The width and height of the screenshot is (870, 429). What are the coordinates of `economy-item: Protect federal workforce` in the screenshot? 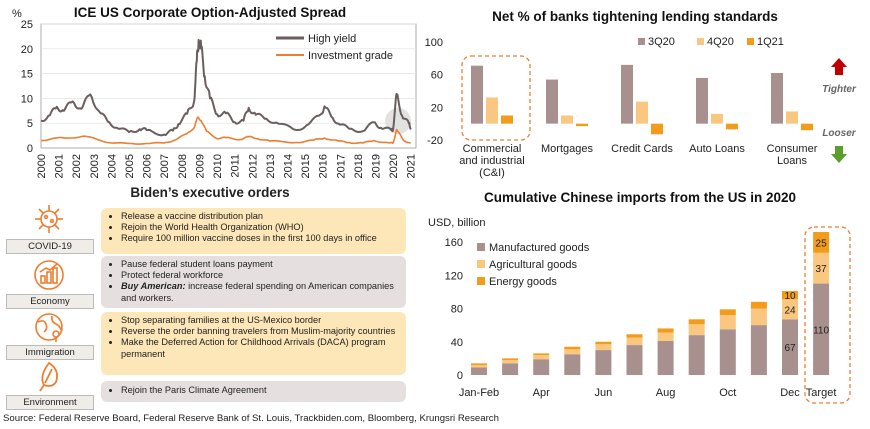 It's located at (260, 275).